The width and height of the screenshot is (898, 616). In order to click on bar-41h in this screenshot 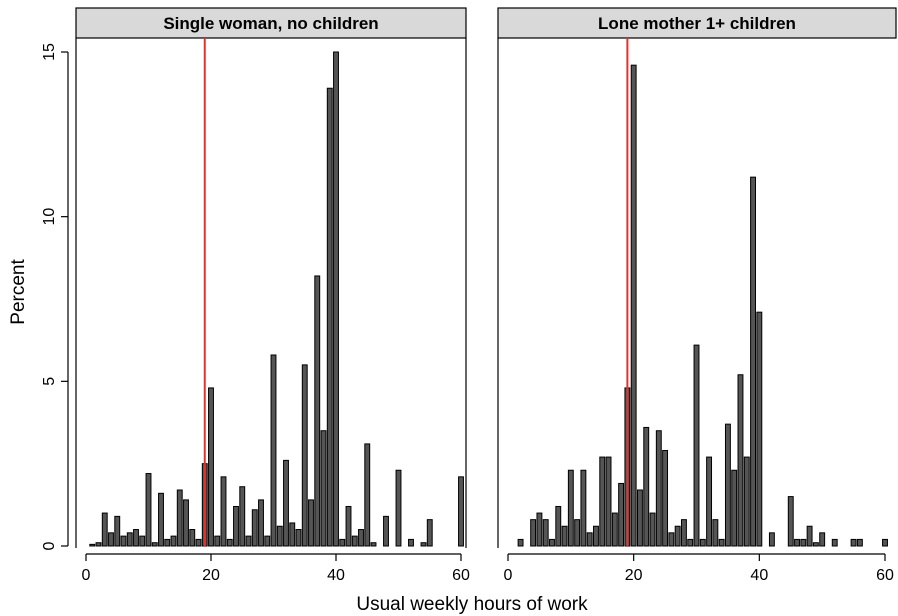, I will do `click(342, 542)`.